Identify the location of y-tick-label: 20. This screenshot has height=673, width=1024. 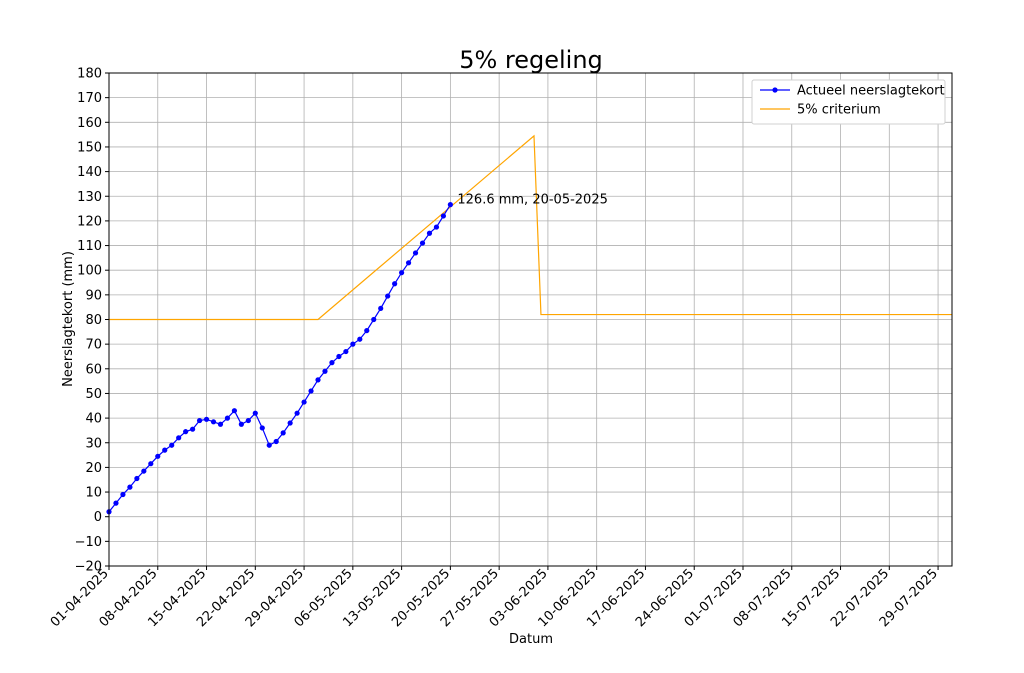
(93, 468).